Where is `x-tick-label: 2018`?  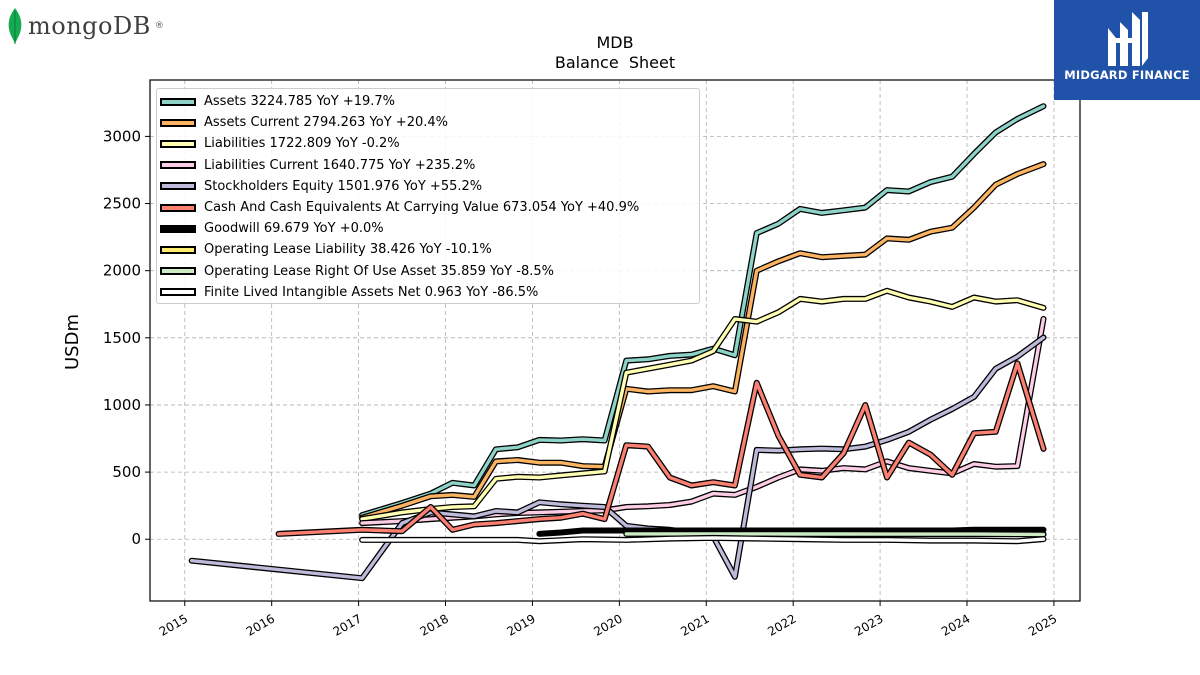 x-tick-label: 2018 is located at coordinates (434, 624).